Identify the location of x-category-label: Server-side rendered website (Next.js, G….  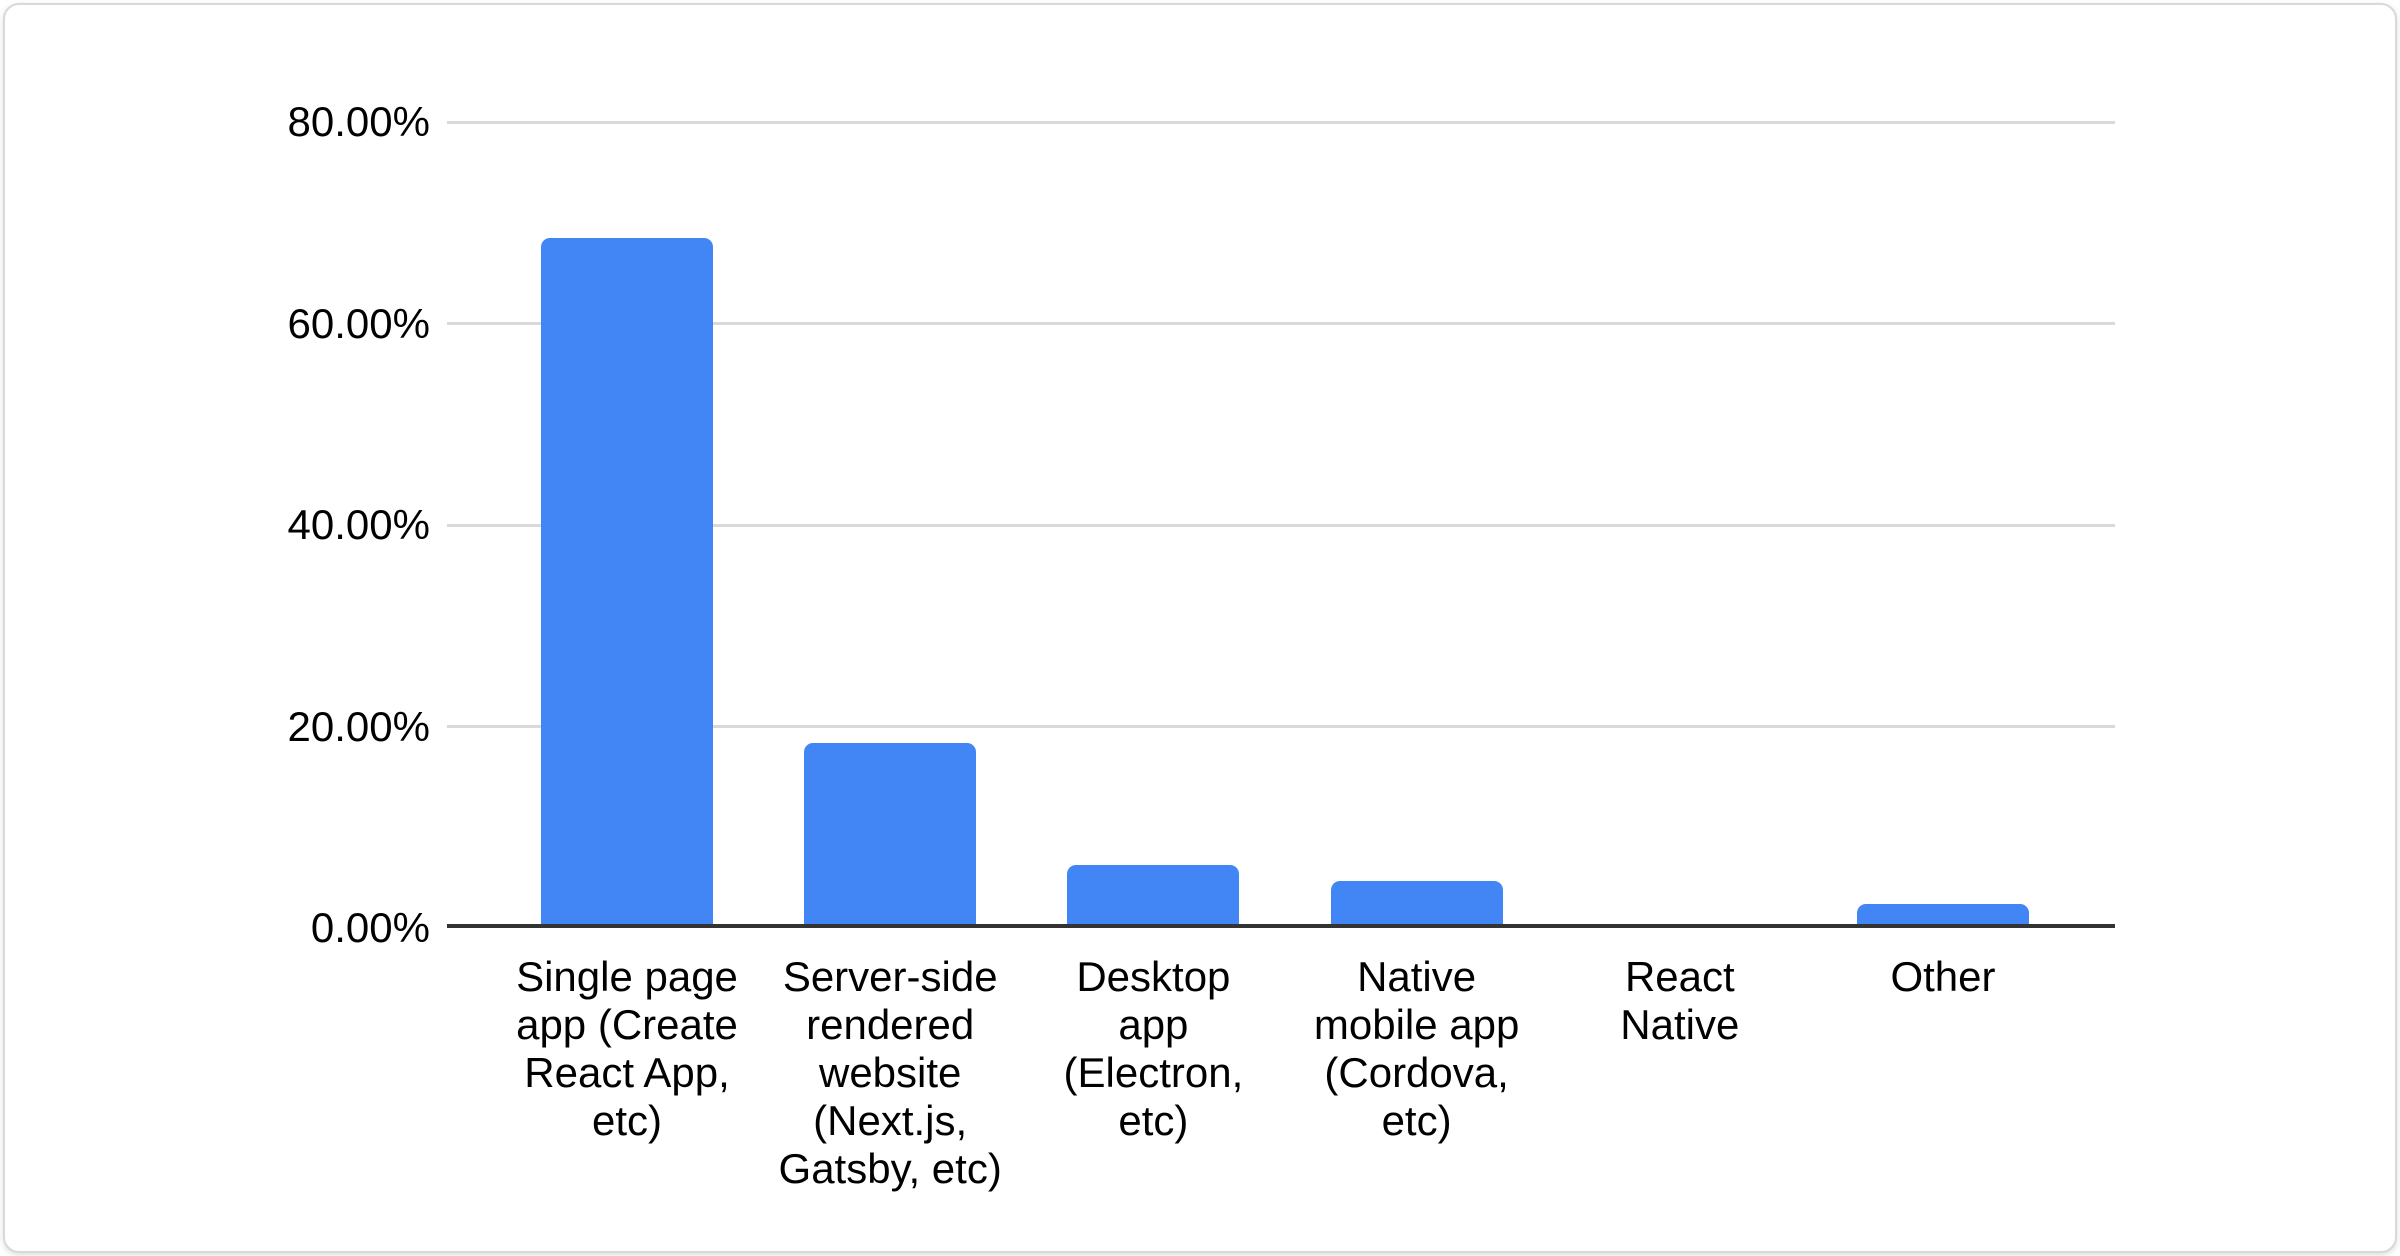
(890, 1072).